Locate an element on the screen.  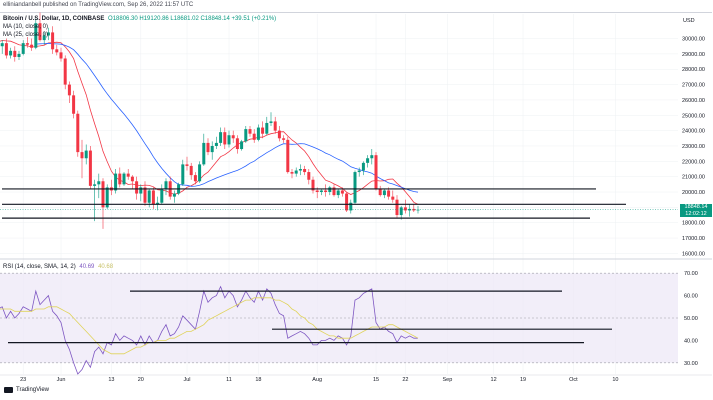
price-tick-label: 29000.00 is located at coordinates (693, 55).